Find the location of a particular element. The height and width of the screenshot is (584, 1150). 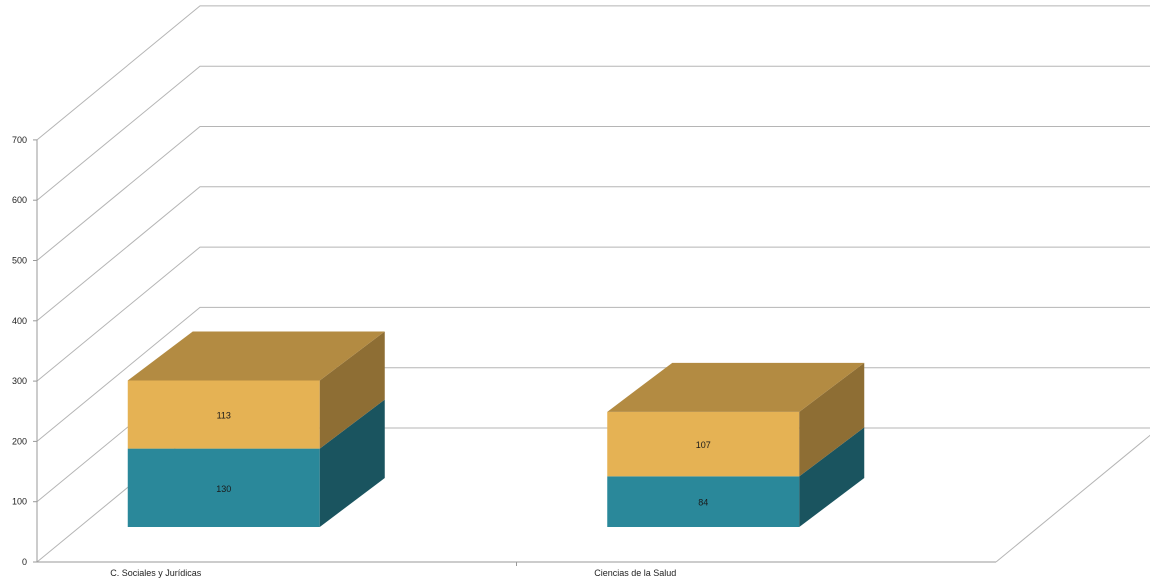

y-tick-label: 0 is located at coordinates (24, 562).